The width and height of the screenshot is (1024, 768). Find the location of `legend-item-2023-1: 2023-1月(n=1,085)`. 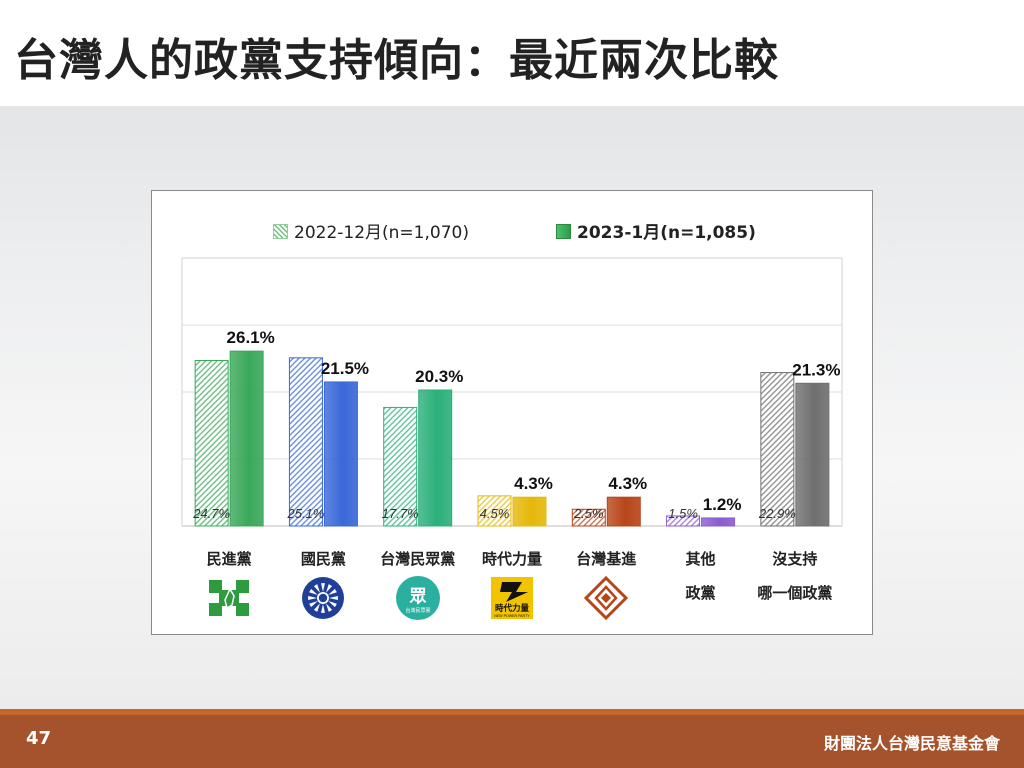

legend-item-2023-1: 2023-1月(n=1,085) is located at coordinates (656, 230).